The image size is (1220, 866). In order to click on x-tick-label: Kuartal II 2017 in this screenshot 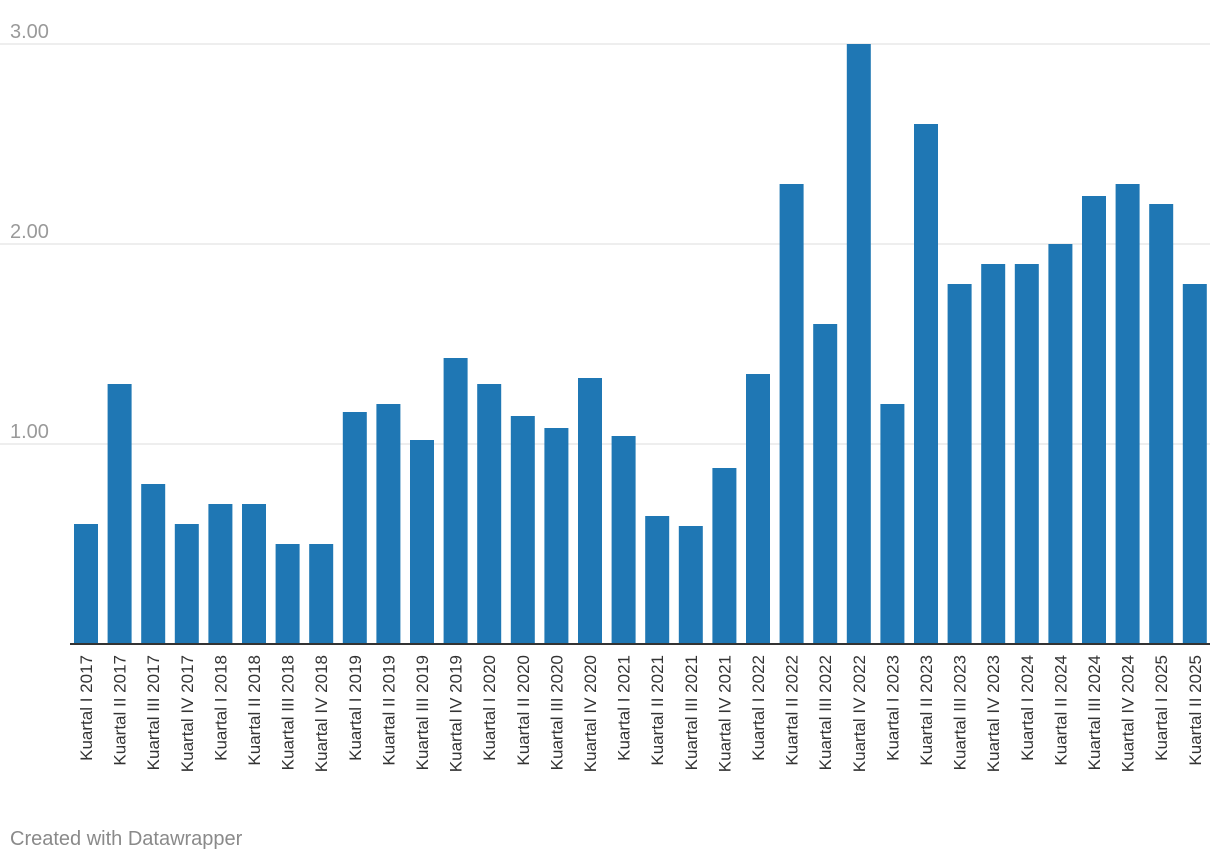, I will do `click(120, 710)`.